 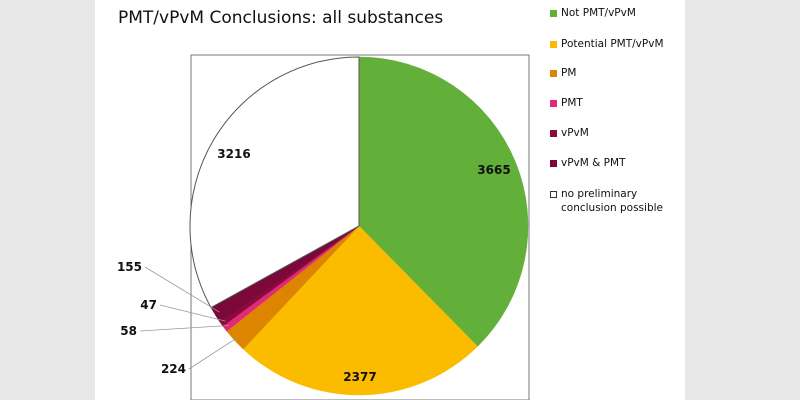 What do you see at coordinates (575, 133) in the screenshot?
I see `legend-label: vPvM` at bounding box center [575, 133].